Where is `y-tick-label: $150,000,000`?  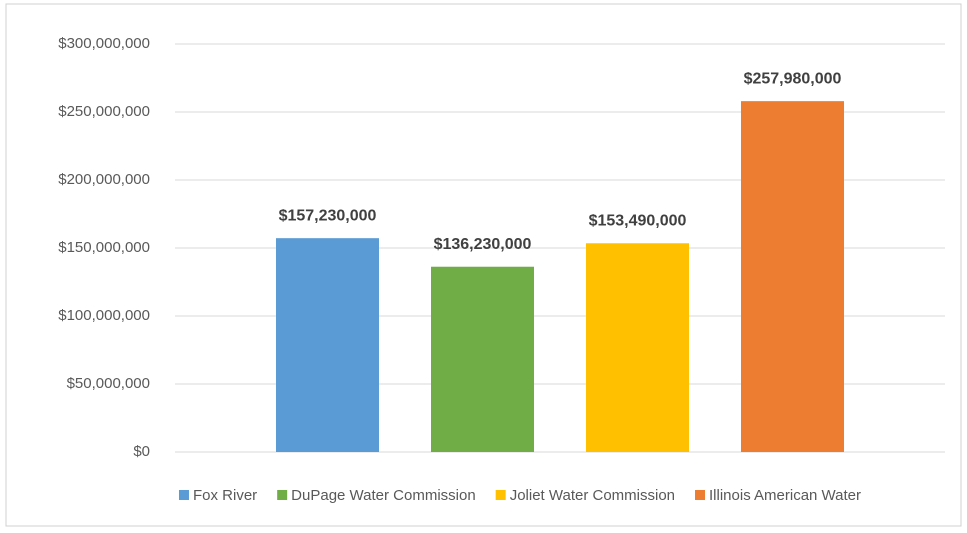 y-tick-label: $150,000,000 is located at coordinates (104, 247).